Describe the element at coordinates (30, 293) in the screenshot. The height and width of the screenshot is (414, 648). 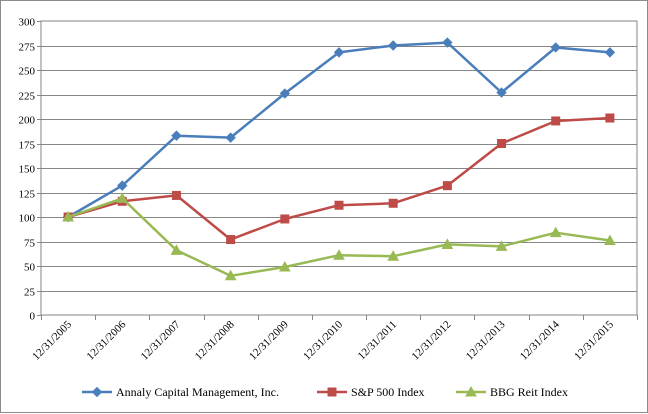
I see `y-tick-label: 25` at that location.